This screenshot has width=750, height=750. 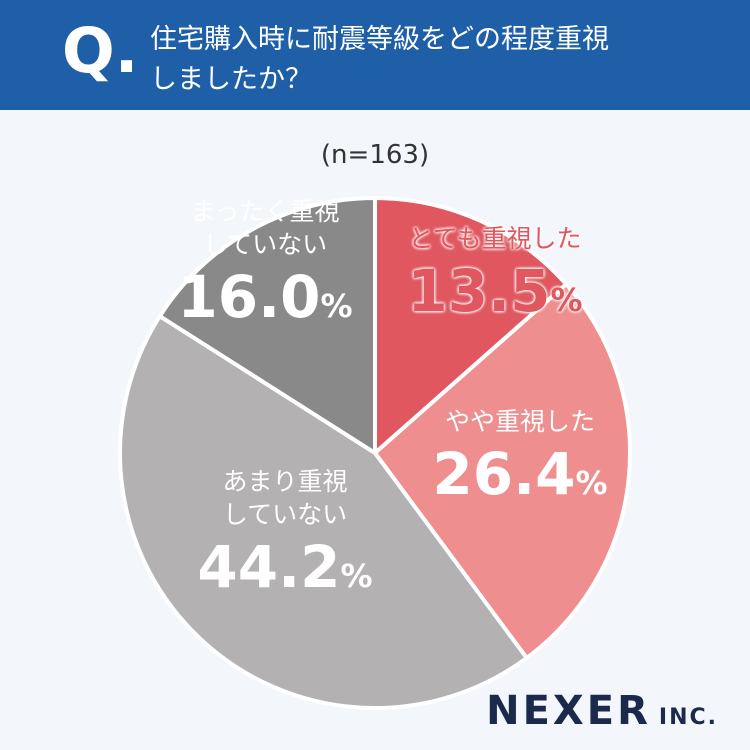 What do you see at coordinates (379, 59) in the screenshot?
I see `title: 住宅購入時に耐震等級をどの程度重視 しましたか？` at bounding box center [379, 59].